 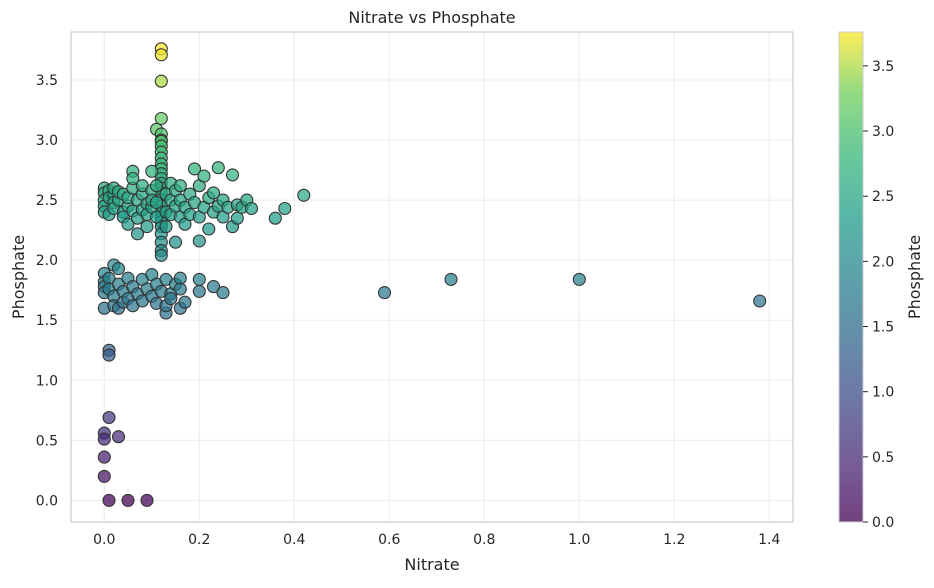 What do you see at coordinates (883, 132) in the screenshot?
I see `colorbar-tick-label: 3.0` at bounding box center [883, 132].